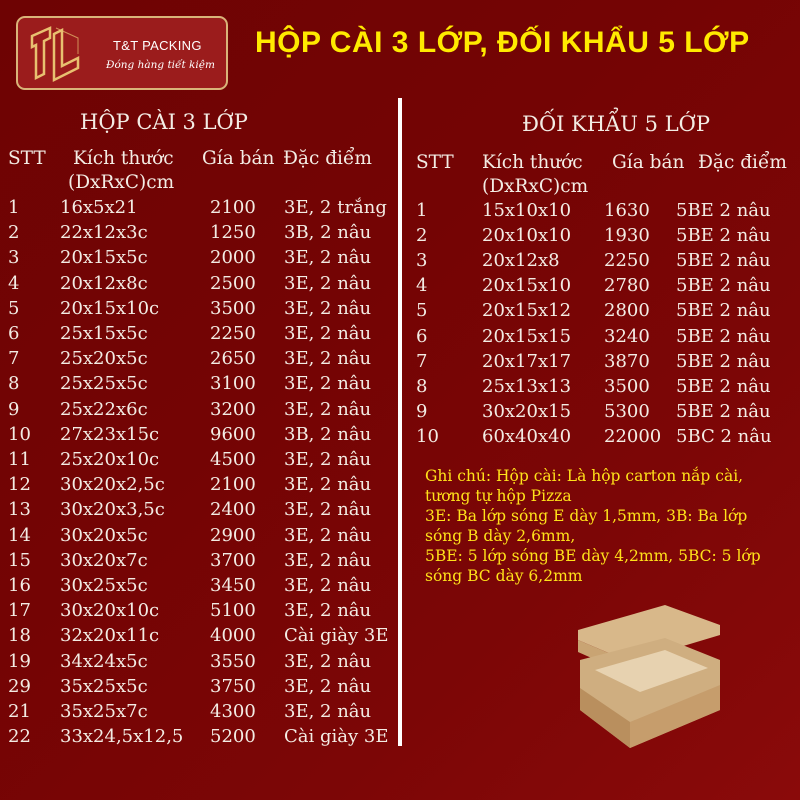 Image resolution: width=800 pixels, height=800 pixels. What do you see at coordinates (584, 476) in the screenshot?
I see `note-line: Ghi chú: Hộp cài: Là hộp carton nắp cài,` at bounding box center [584, 476].